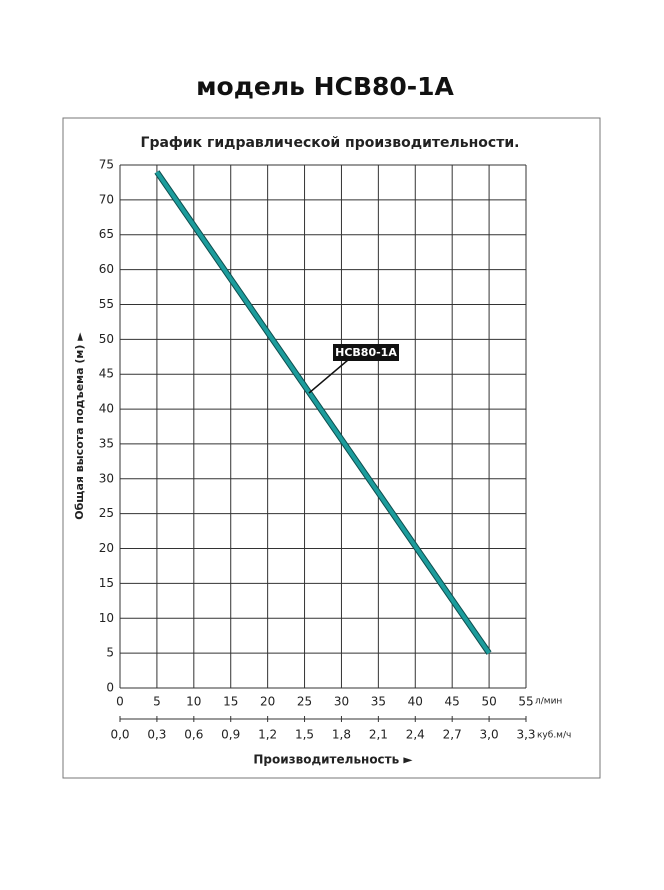  I want to click on y-tick-label: 25, so click(106, 513).